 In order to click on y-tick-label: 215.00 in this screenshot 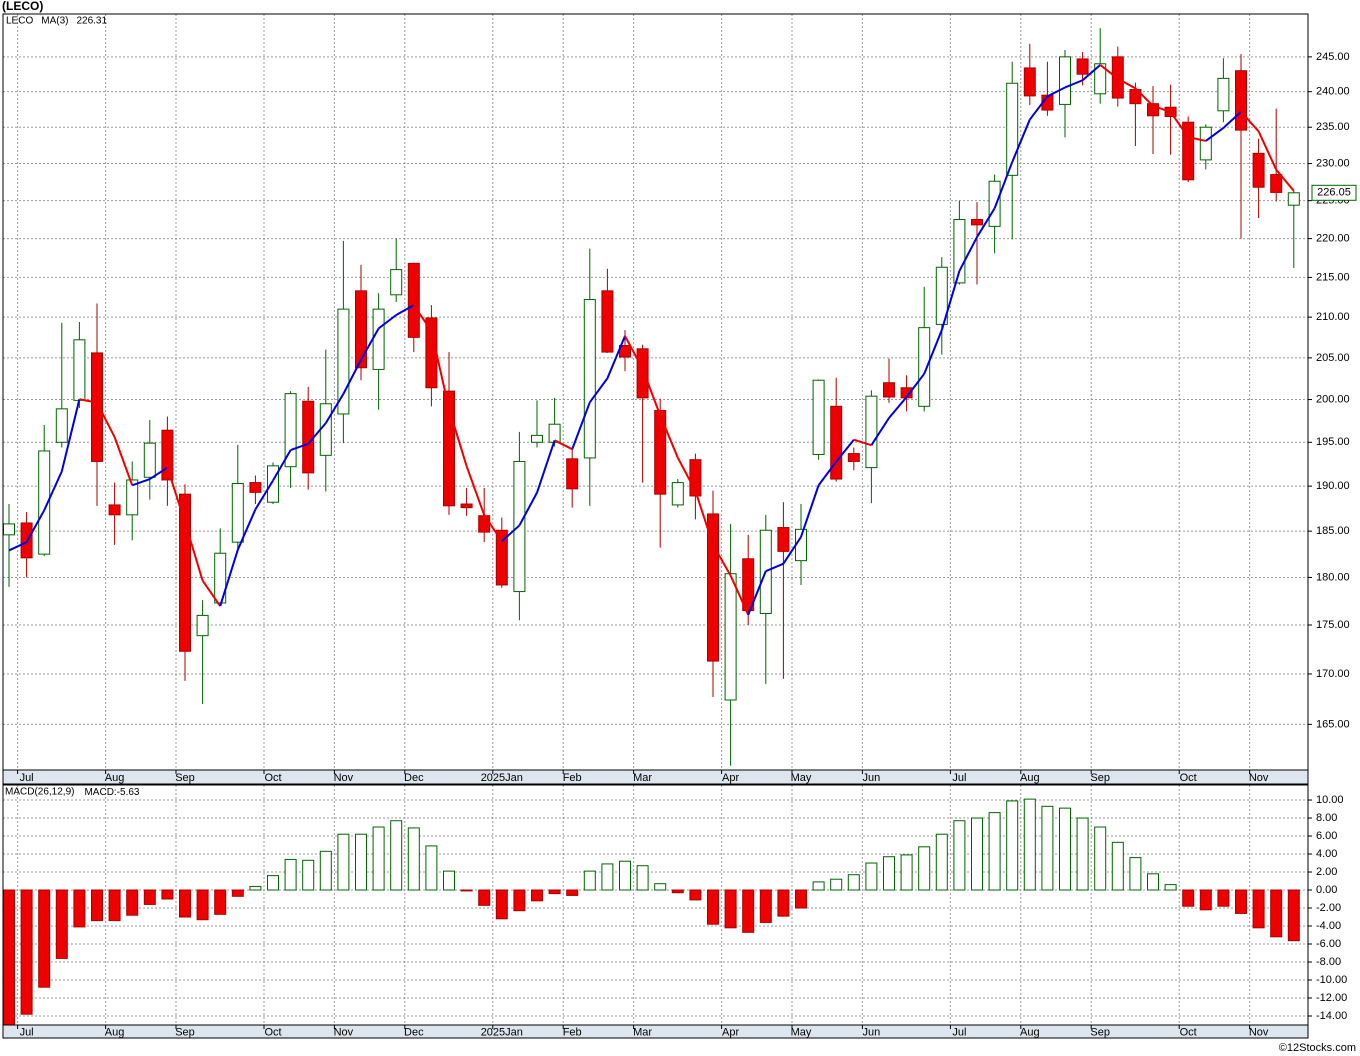, I will do `click(1333, 277)`.